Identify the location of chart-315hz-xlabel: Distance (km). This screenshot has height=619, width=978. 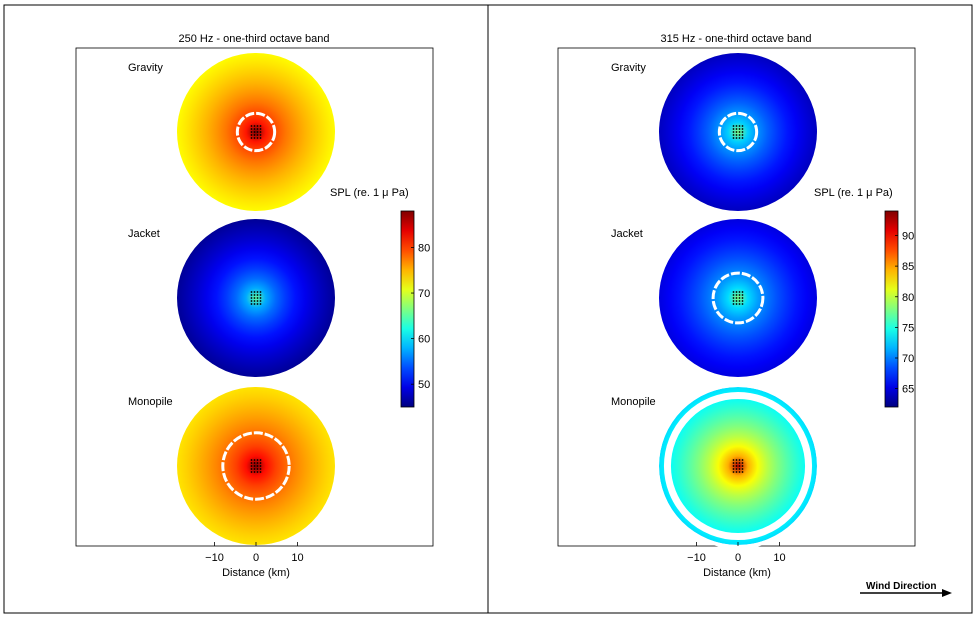
(737, 573).